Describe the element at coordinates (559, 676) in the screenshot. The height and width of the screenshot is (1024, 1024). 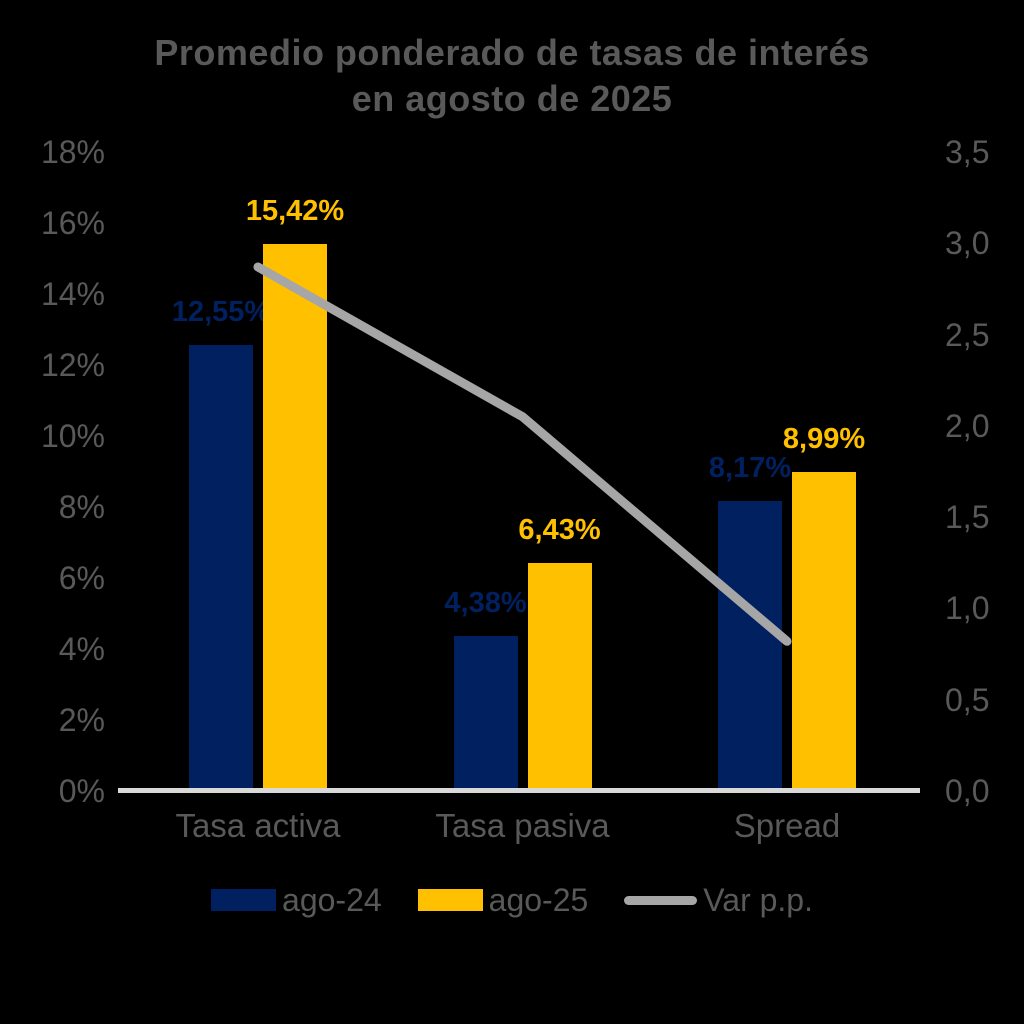
I see `bar-ago-25-tasa-pasiva` at that location.